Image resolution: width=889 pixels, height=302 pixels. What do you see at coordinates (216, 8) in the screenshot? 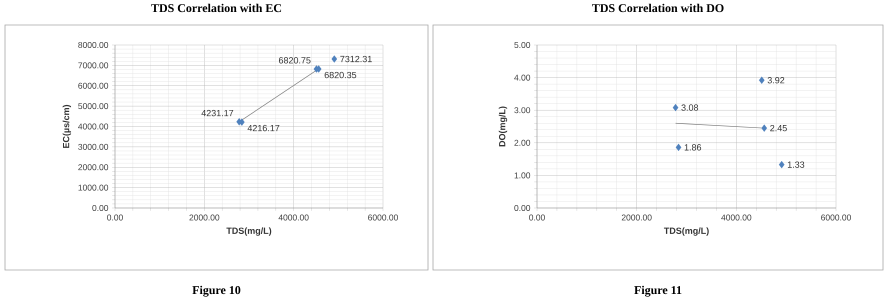
I see `chart-title: TDS Correlation with EC` at bounding box center [216, 8].